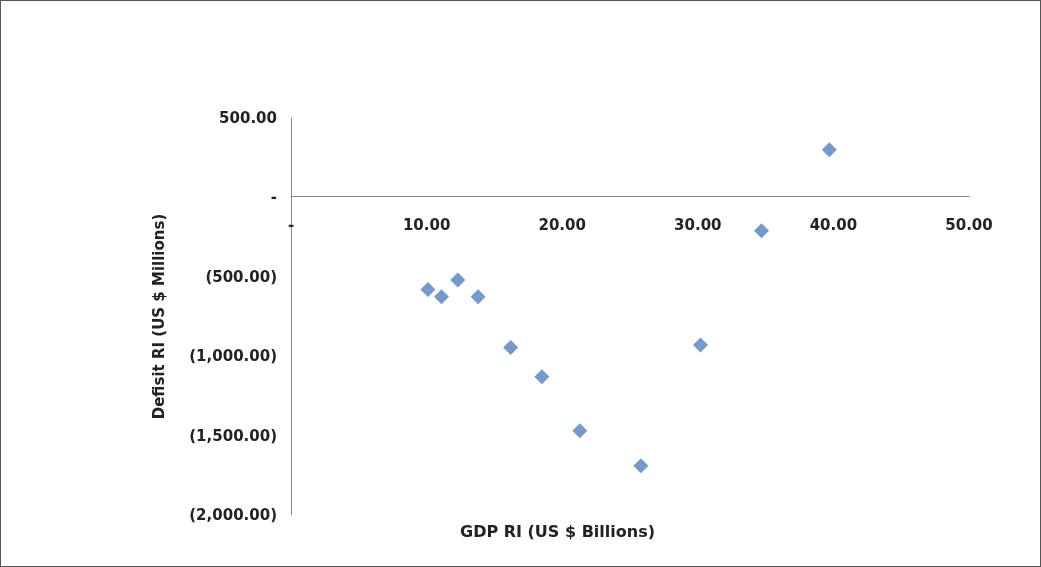 This screenshot has width=1041, height=567. I want to click on y-tick-label: (2,000.00), so click(233, 515).